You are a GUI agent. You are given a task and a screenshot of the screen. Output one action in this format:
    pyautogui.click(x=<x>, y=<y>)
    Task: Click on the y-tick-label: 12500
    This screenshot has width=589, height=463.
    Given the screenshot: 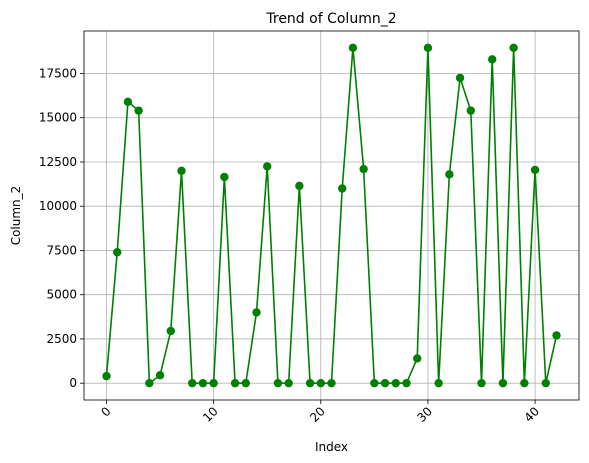 What is the action you would take?
    pyautogui.click(x=58, y=162)
    